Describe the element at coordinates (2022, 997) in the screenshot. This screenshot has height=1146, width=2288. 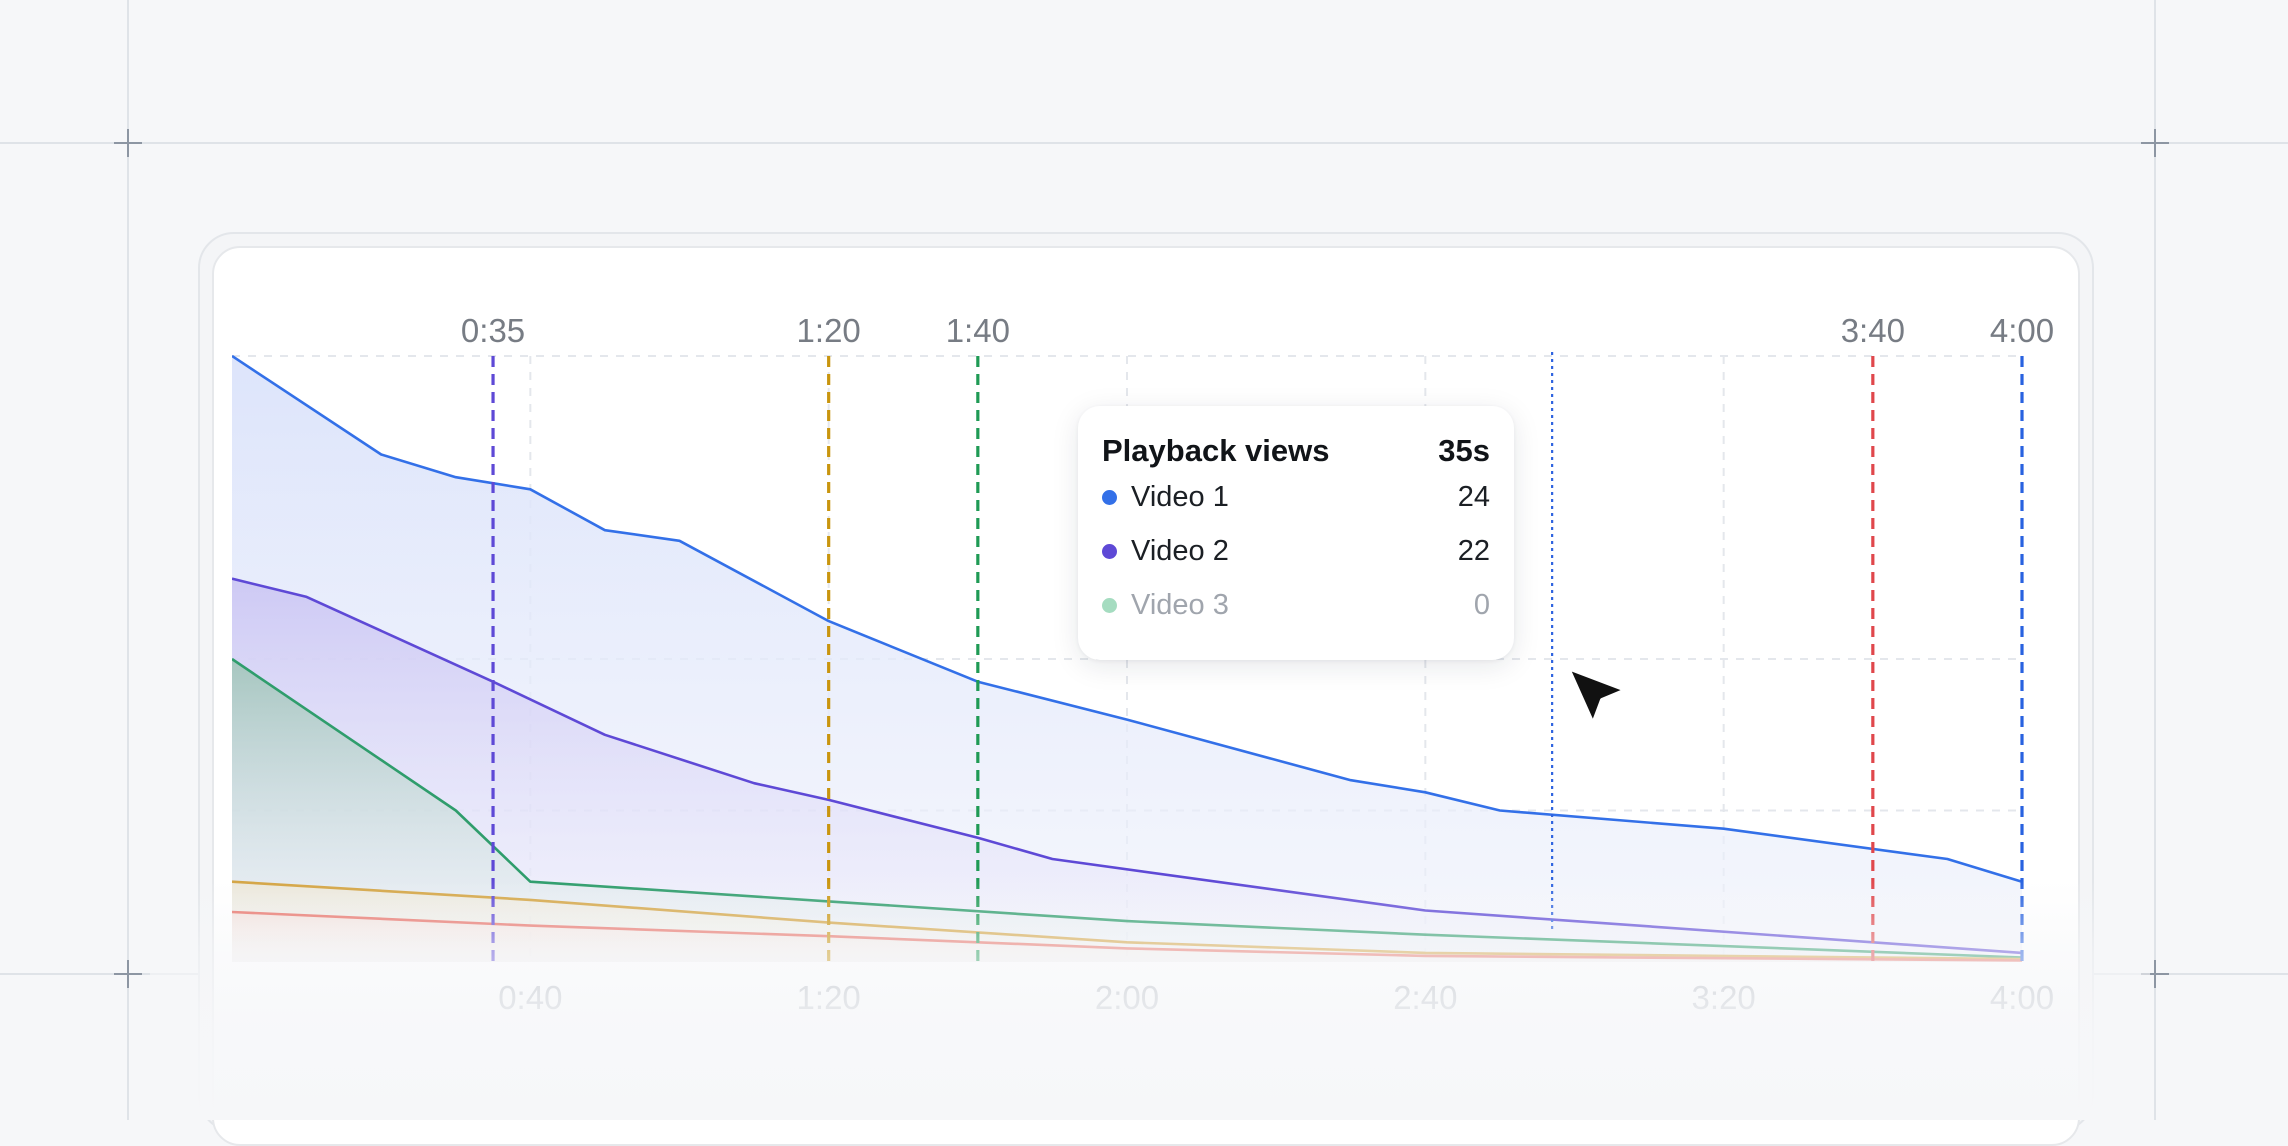
I see `x-tick-label: 4:00` at that location.